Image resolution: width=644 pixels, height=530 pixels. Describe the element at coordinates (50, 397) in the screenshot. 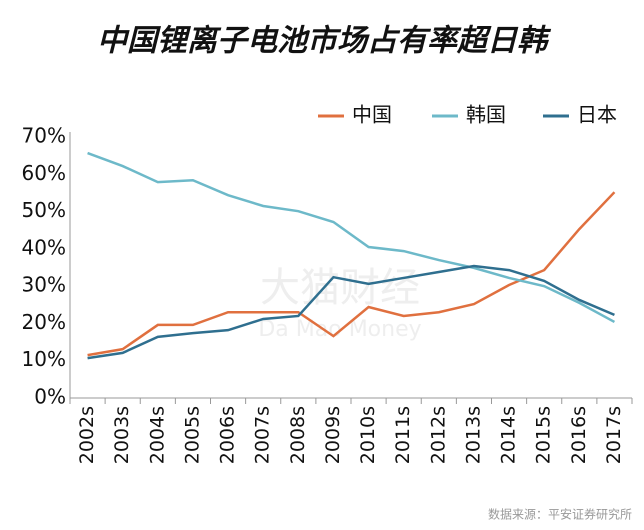

I see `y-tick-label: 0%` at that location.